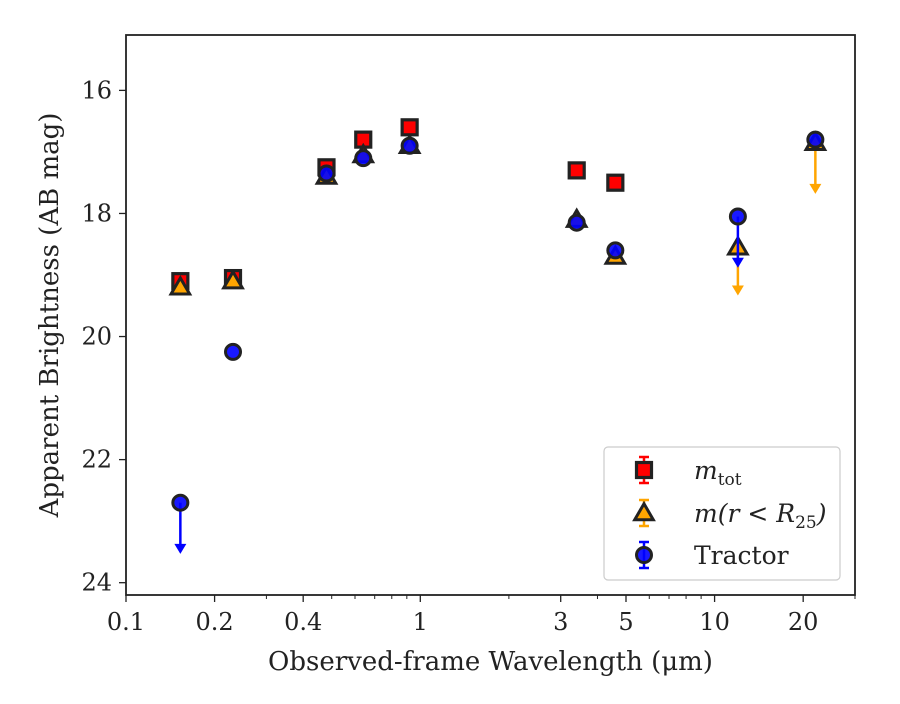 The image size is (900, 704). Describe the element at coordinates (50, 316) in the screenshot. I see `y-axis-label: Apparent Brightness (AB mag)` at that location.